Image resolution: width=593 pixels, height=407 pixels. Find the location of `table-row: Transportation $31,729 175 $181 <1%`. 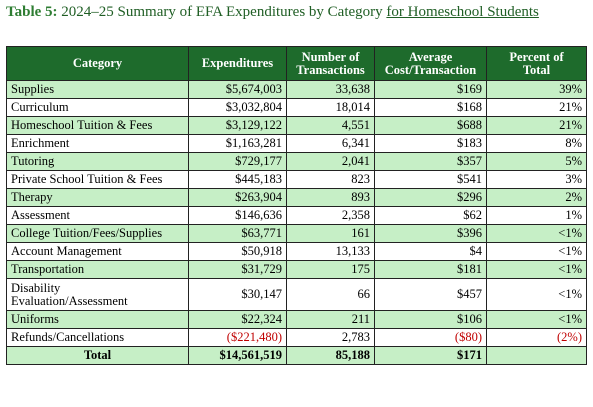

table-row: Transportation $31,729 175 $181 <1% is located at coordinates (296, 269).